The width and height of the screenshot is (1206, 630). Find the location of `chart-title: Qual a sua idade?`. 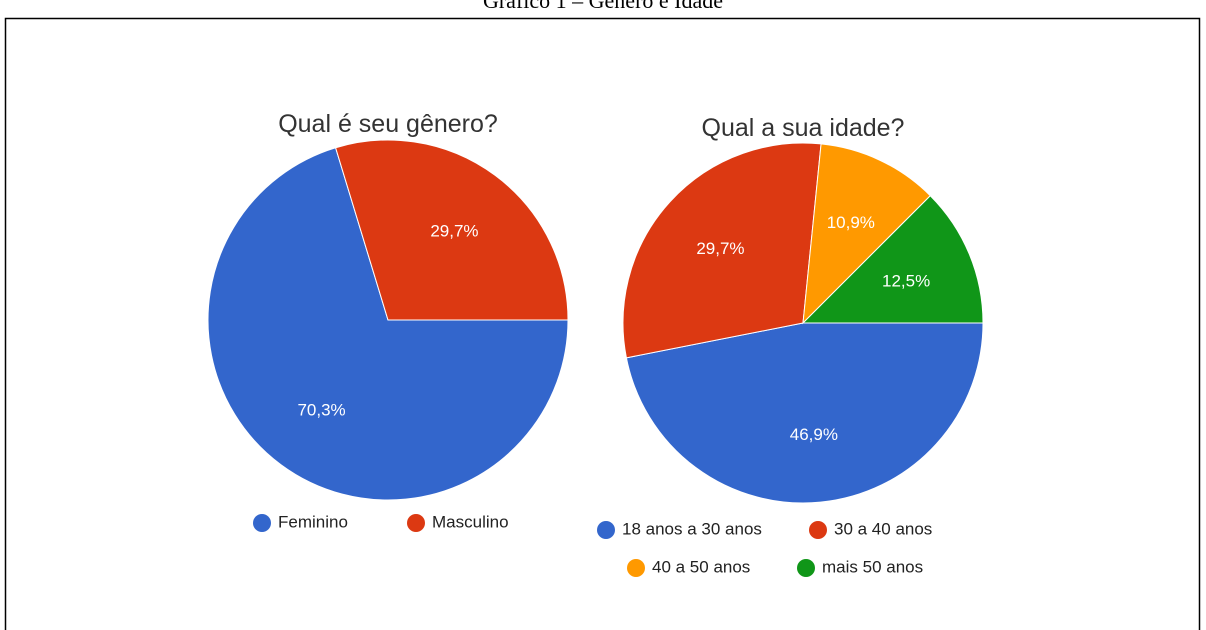

chart-title: Qual a sua idade? is located at coordinates (803, 128).